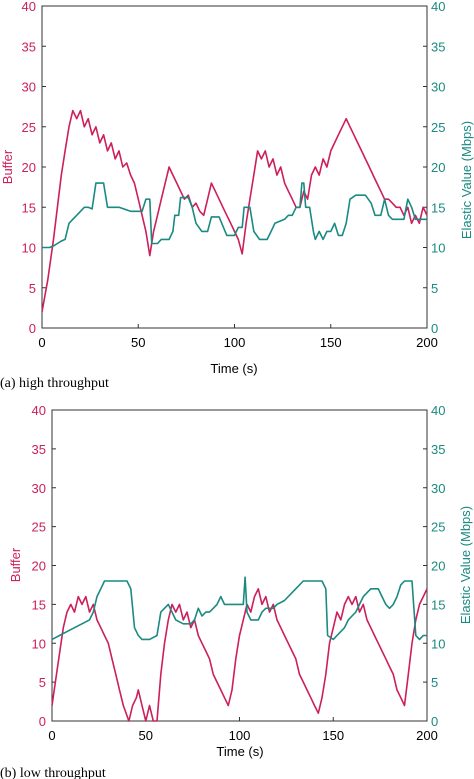 The image size is (474, 779). Describe the element at coordinates (54, 383) in the screenshot. I see `caption-a: (a) high throughput` at that location.